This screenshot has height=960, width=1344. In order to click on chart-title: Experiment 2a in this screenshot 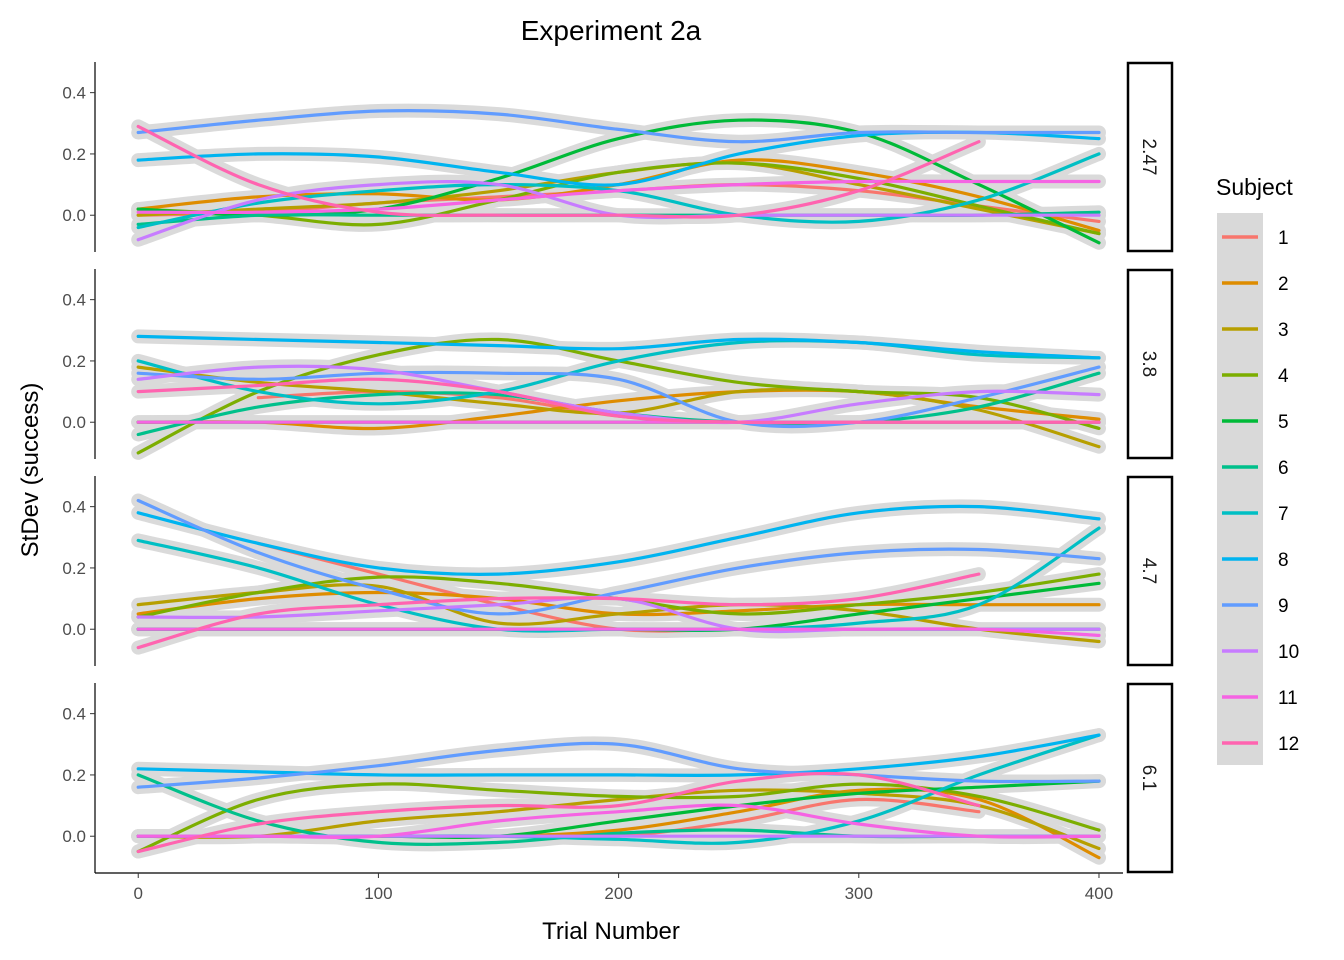, I will do `click(611, 30)`.